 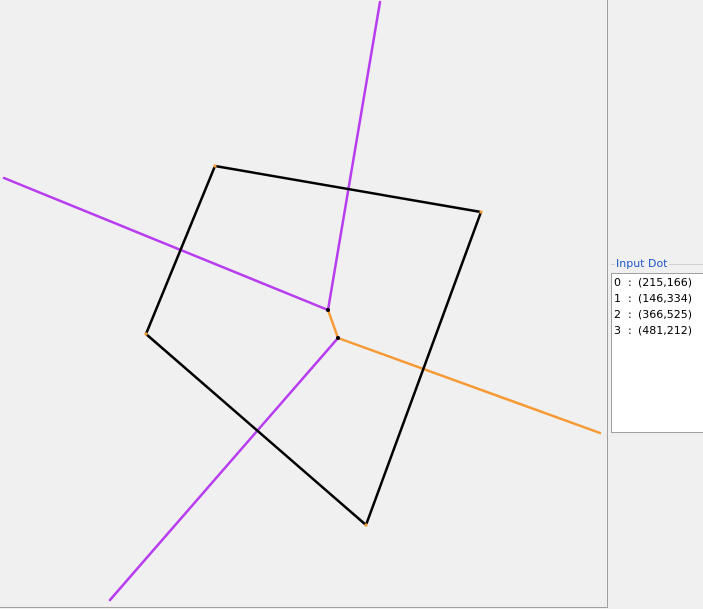 I want to click on list-item: 0 : (215,166), so click(x=658, y=283).